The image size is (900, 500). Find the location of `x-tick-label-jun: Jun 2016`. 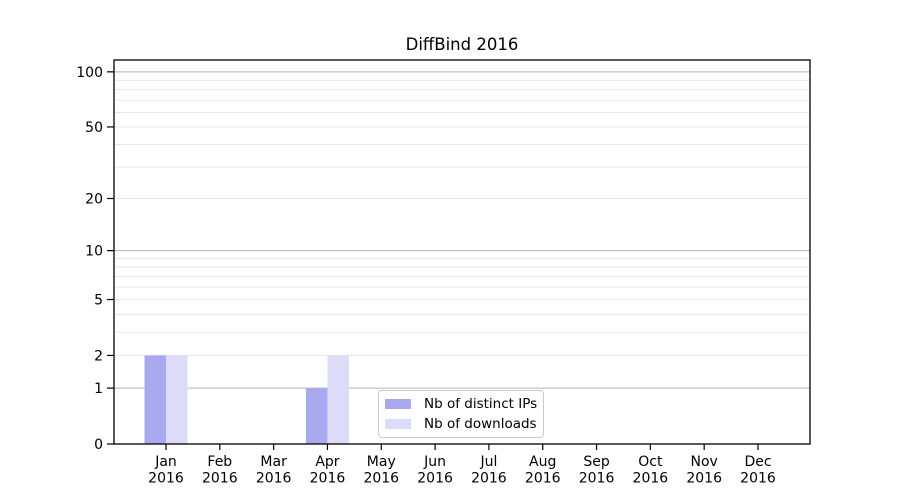

x-tick-label-jun: Jun 2016 is located at coordinates (435, 470).